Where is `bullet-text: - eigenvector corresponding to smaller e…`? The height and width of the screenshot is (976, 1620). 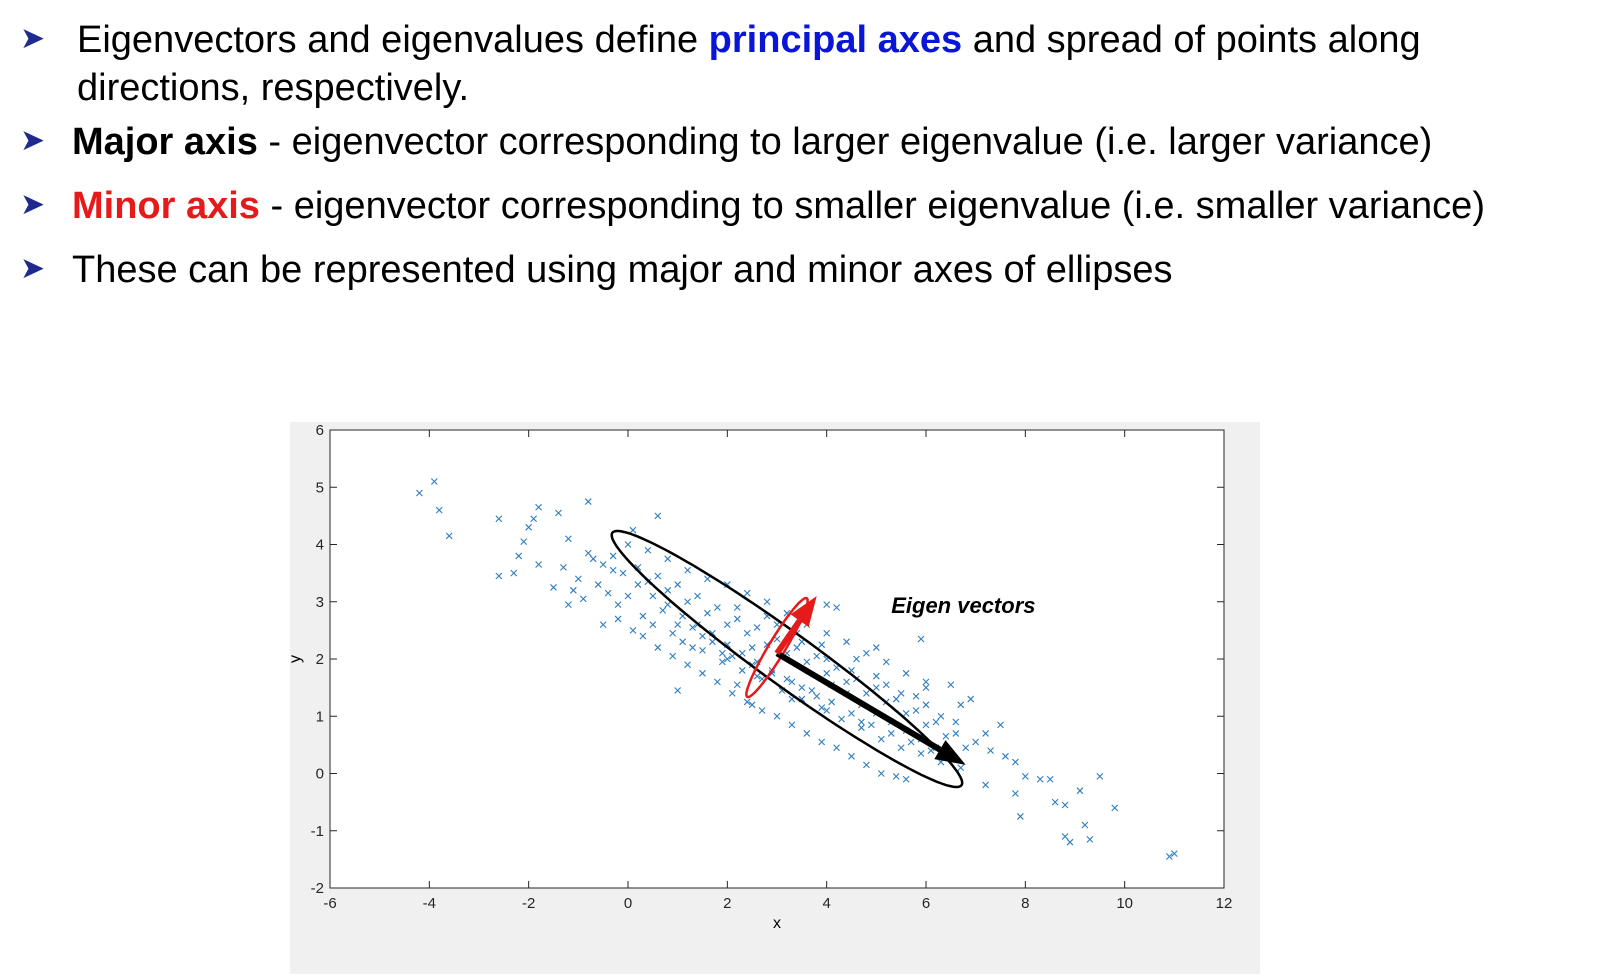
bullet-text: - eigenvector corresponding to smaller e… is located at coordinates (872, 206).